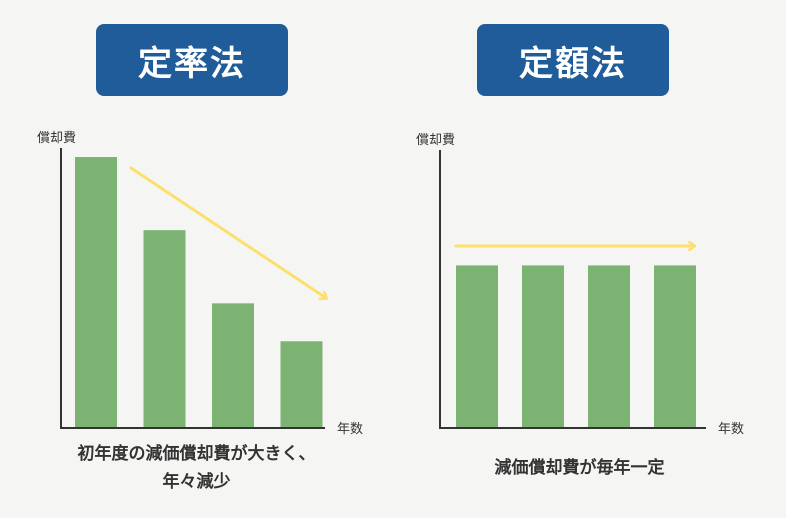 The image size is (786, 518). I want to click on chart-caption: 減価償却費が毎年一定, so click(579, 468).